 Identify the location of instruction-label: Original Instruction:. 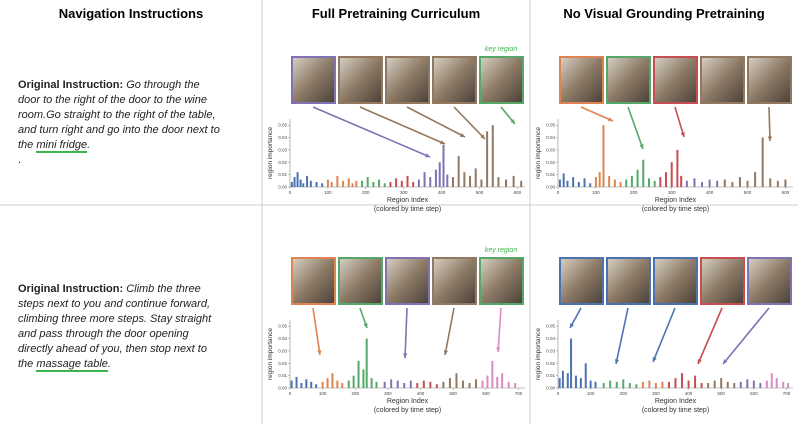
(71, 85).